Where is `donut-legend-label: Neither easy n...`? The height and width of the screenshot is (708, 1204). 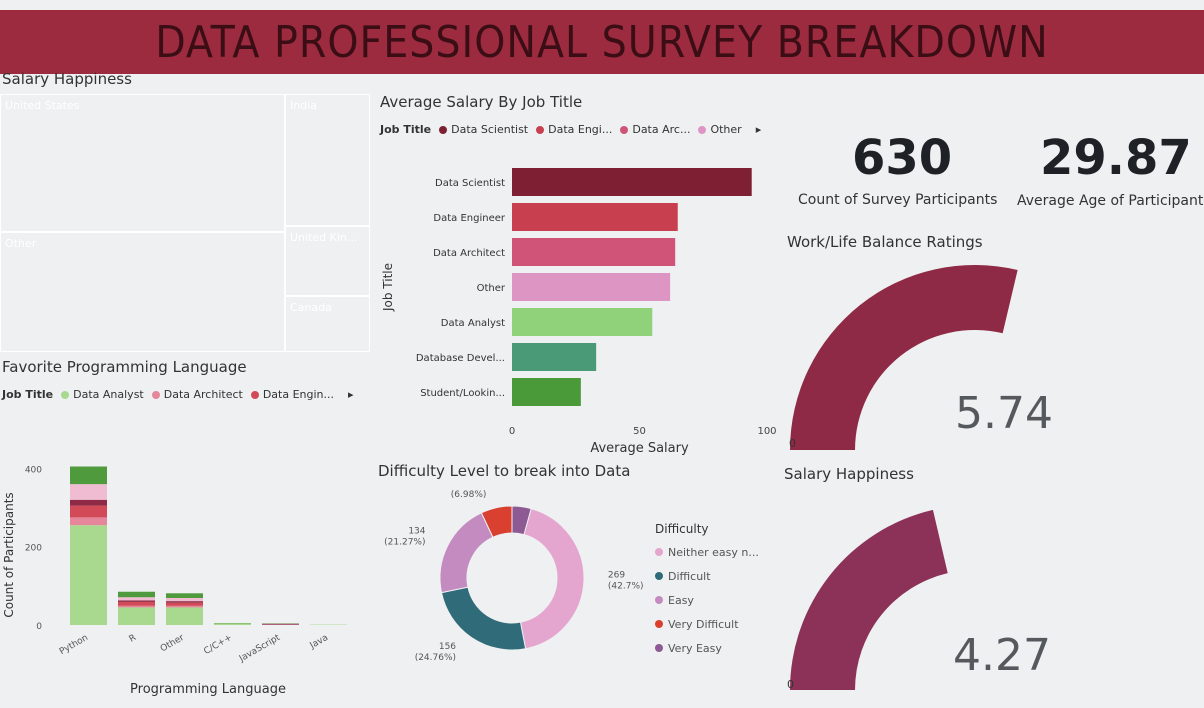 donut-legend-label: Neither easy n... is located at coordinates (713, 552).